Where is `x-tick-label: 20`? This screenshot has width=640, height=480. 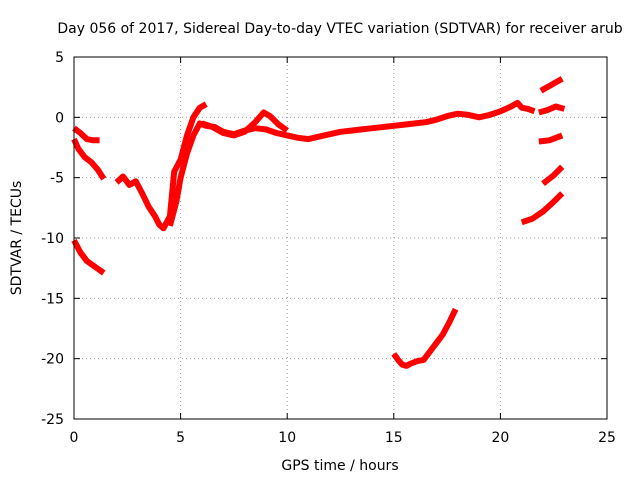 x-tick-label: 20 is located at coordinates (500, 438).